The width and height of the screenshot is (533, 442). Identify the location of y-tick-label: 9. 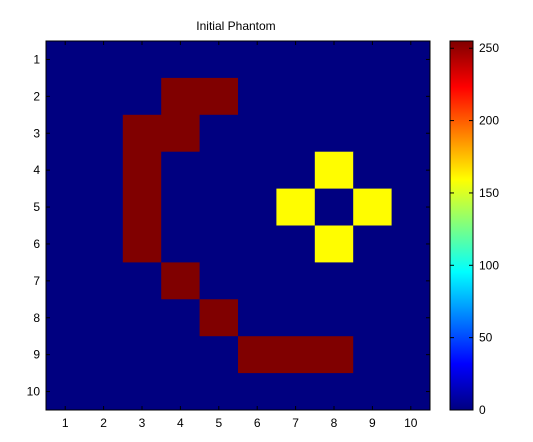
(36, 355).